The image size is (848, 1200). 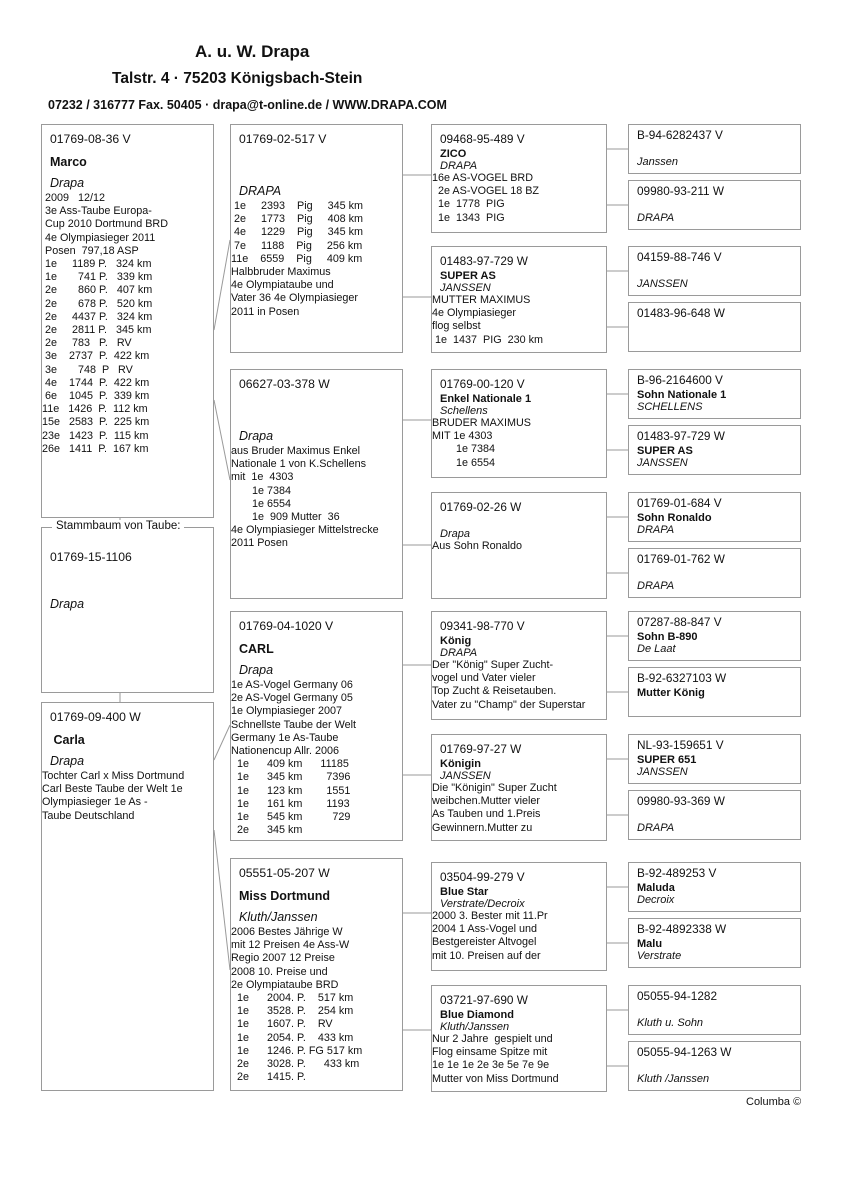 What do you see at coordinates (509, 704) in the screenshot?
I see `achievement-line: Vater zu "Champ" der Superstar` at bounding box center [509, 704].